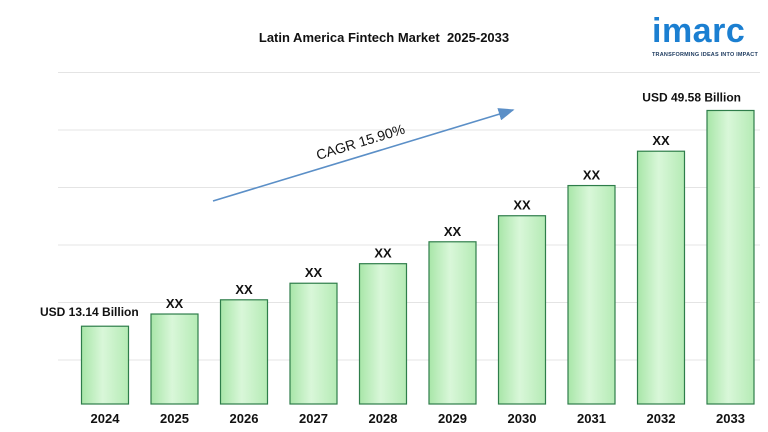 This screenshot has width=768, height=432. Describe the element at coordinates (452, 323) in the screenshot. I see `bar-2029` at that location.